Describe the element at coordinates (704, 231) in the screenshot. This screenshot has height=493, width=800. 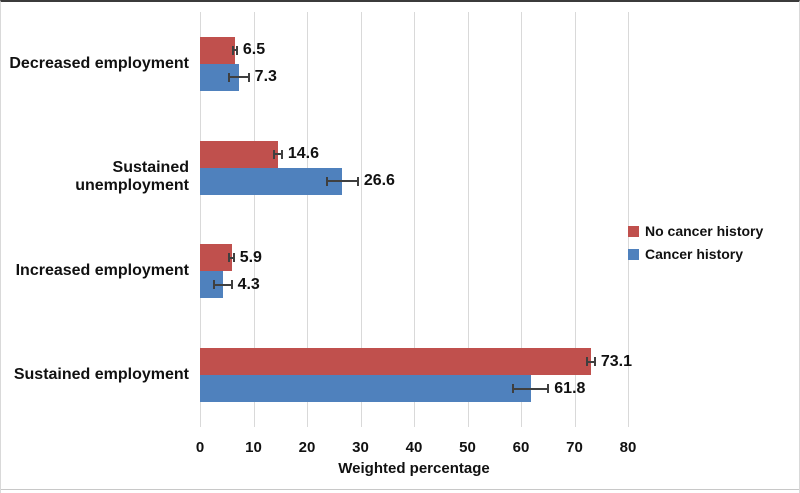
I see `legend-label: No cancer history` at that location.